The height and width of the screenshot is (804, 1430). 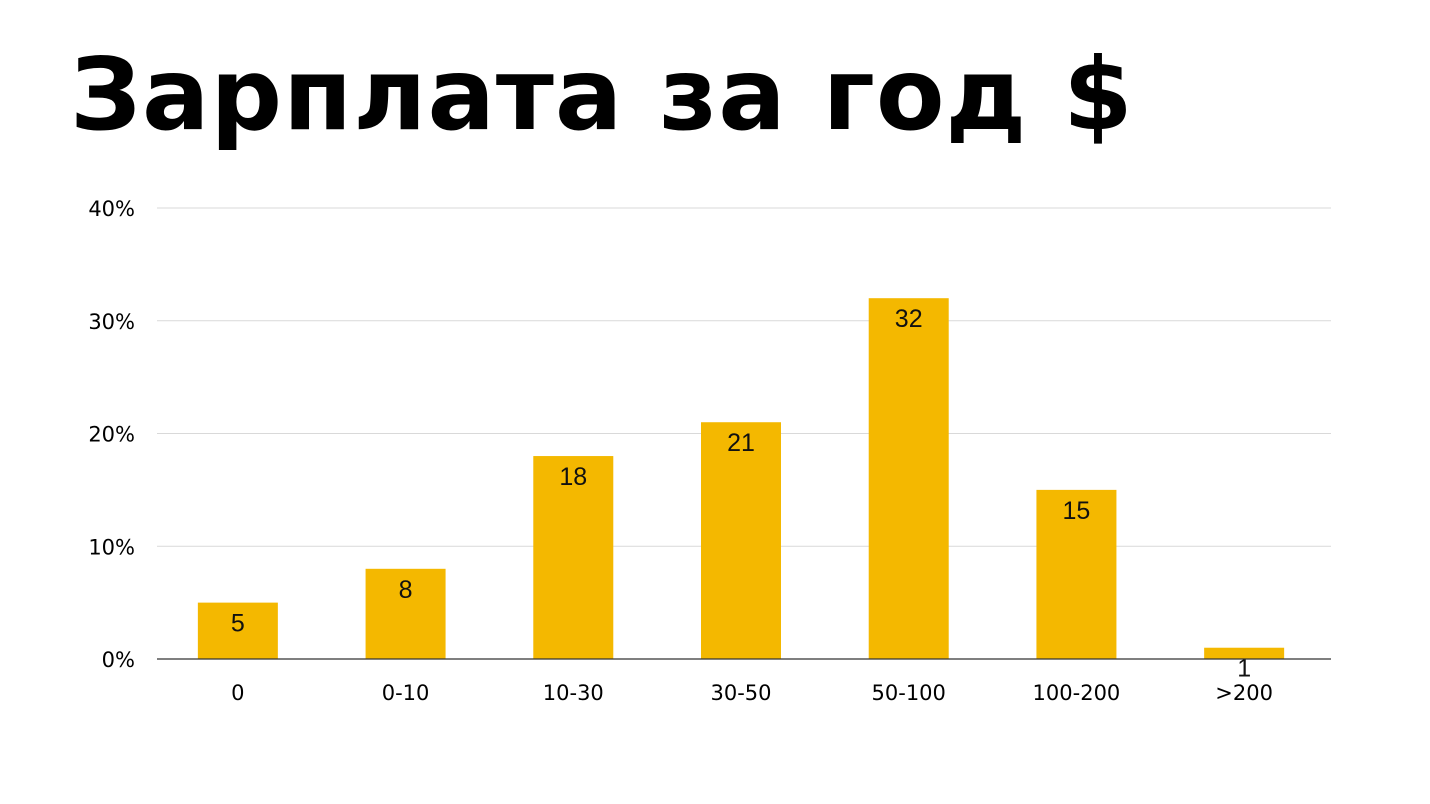 I want to click on data-label: 15, so click(x=1077, y=511).